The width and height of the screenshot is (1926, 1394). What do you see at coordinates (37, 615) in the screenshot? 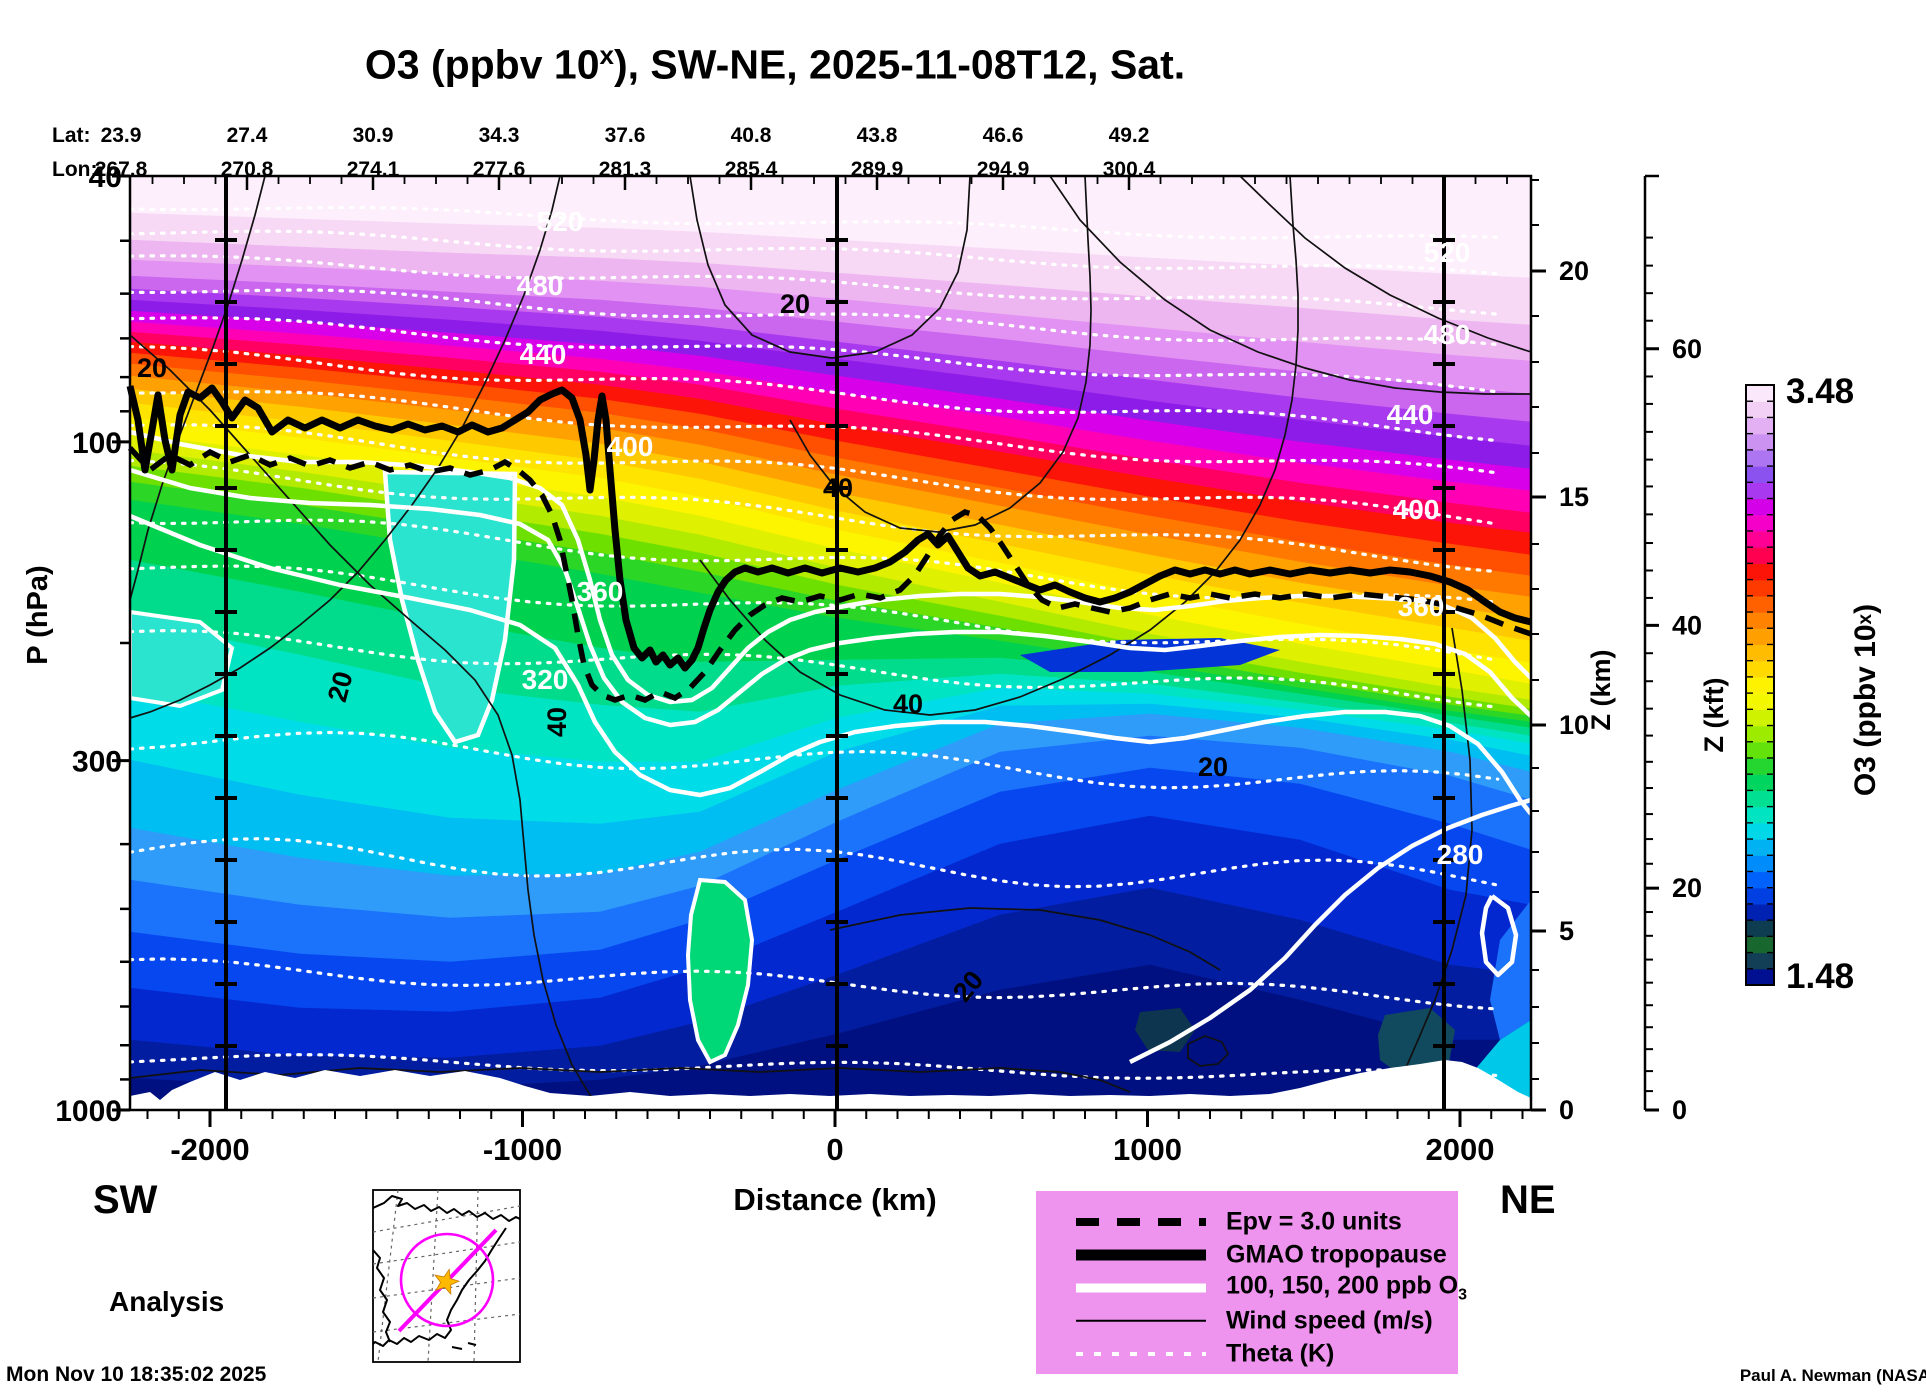
I see `pressure-axis-title: P (hPa)` at bounding box center [37, 615].